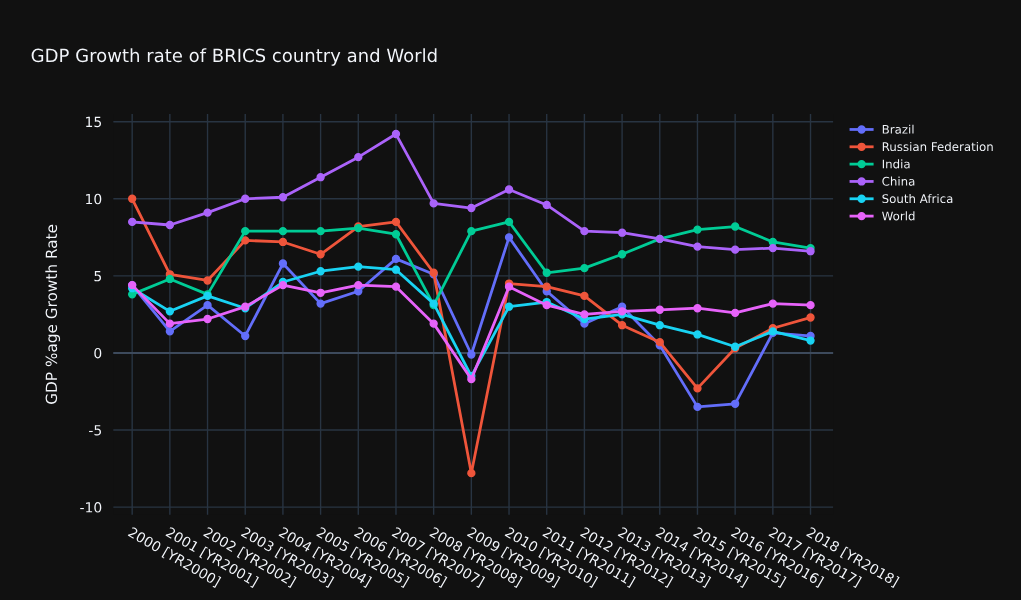 This screenshot has height=600, width=1021. I want to click on y-axis-title: GDP %age Growth Rate, so click(53, 314).